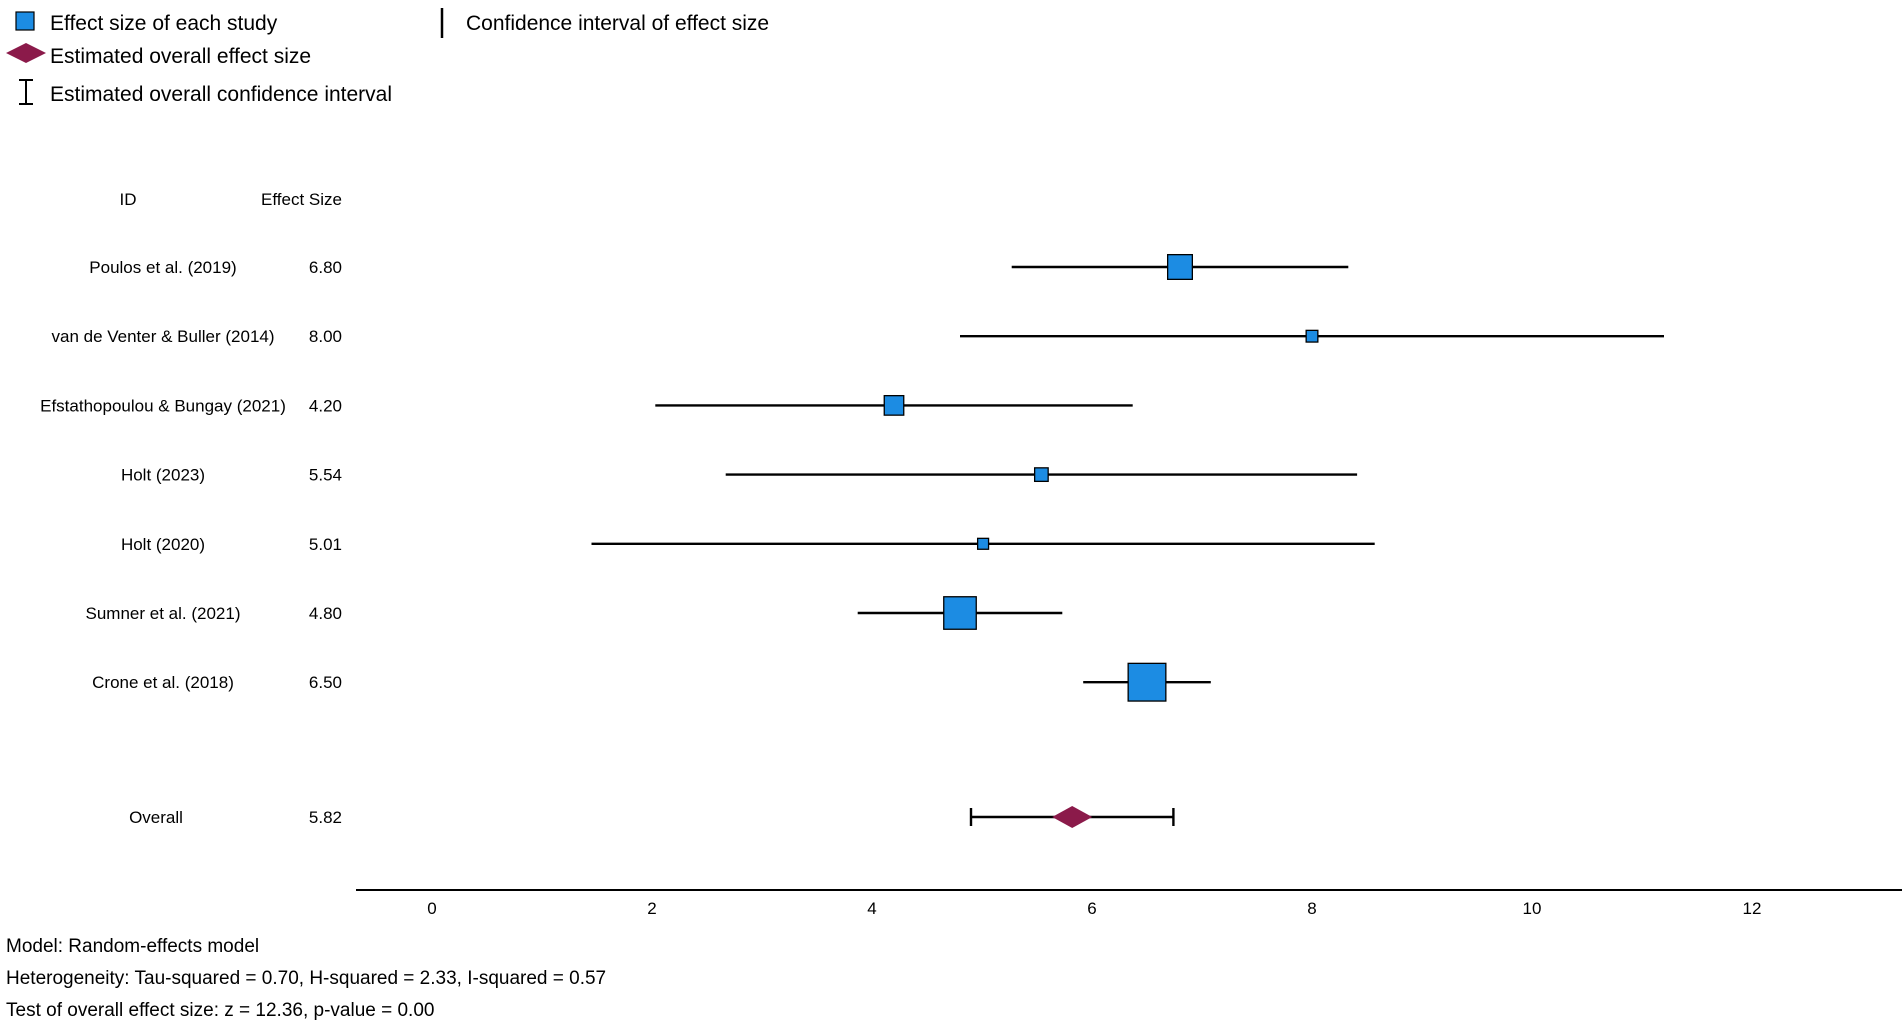  What do you see at coordinates (1072, 817) in the screenshot?
I see `overall-effect-diamond` at bounding box center [1072, 817].